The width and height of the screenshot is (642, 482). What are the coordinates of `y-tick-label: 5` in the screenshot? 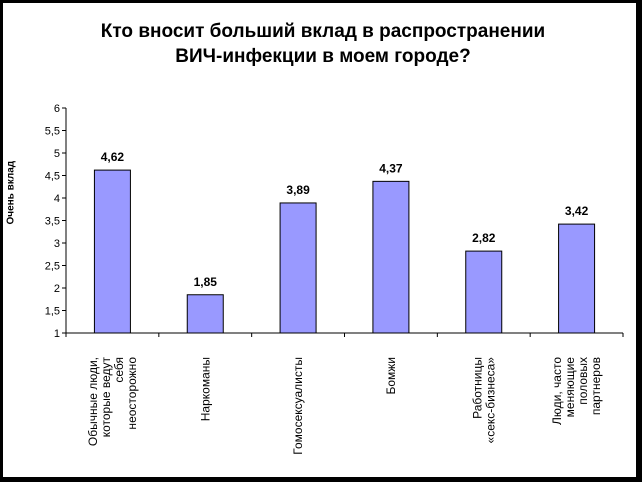 It's located at (57, 154).